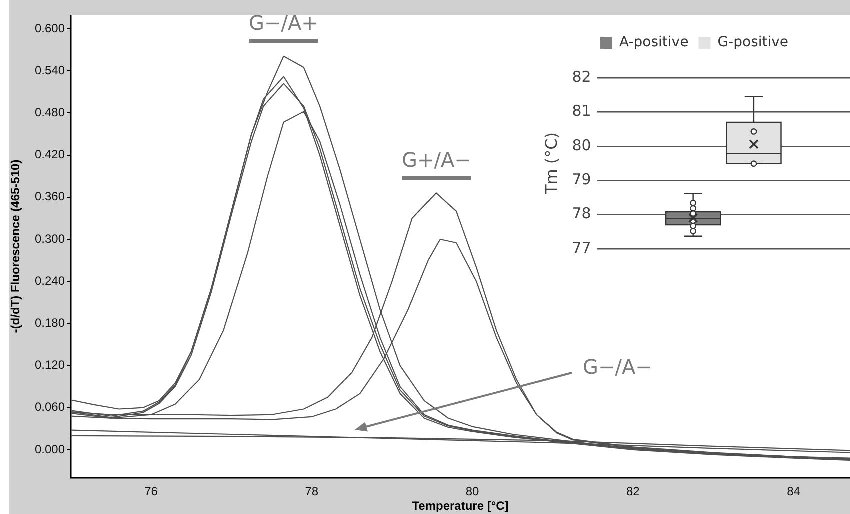 Image resolution: width=850 pixels, height=514 pixels. Describe the element at coordinates (617, 367) in the screenshot. I see `annotation: G−/A−` at that location.